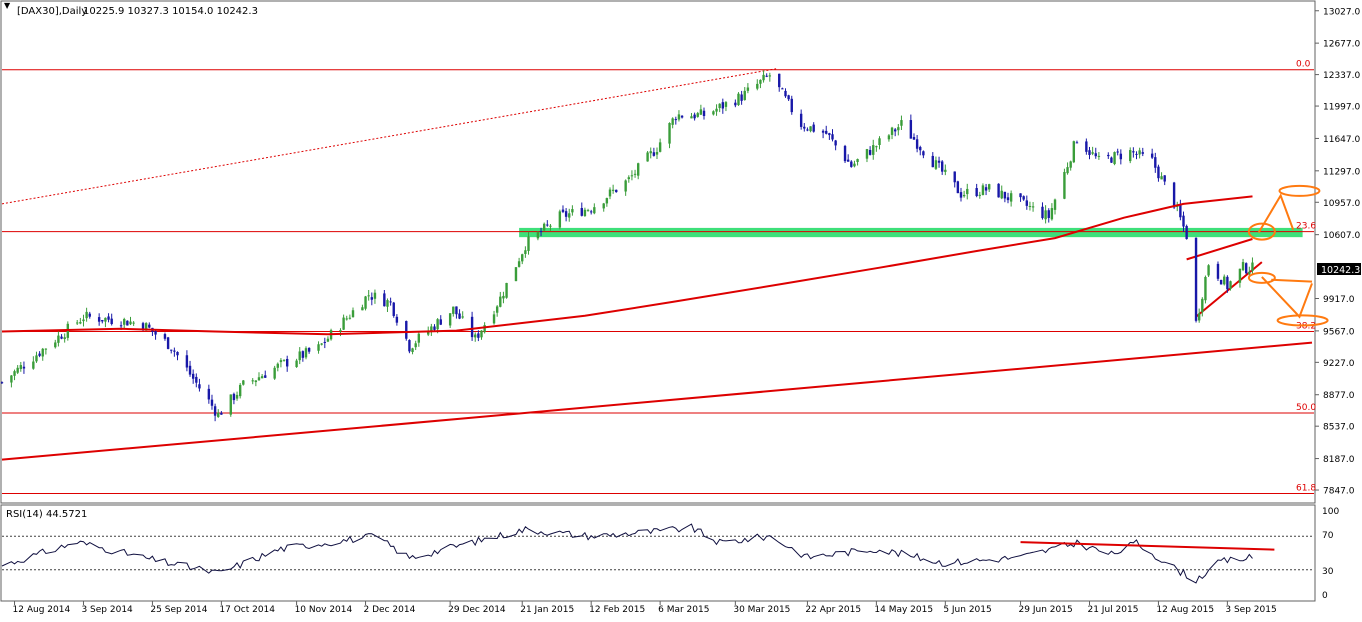 The width and height of the screenshot is (1362, 622). Describe the element at coordinates (107, 610) in the screenshot. I see `time-axis-label: 3 Sep 2014` at that location.